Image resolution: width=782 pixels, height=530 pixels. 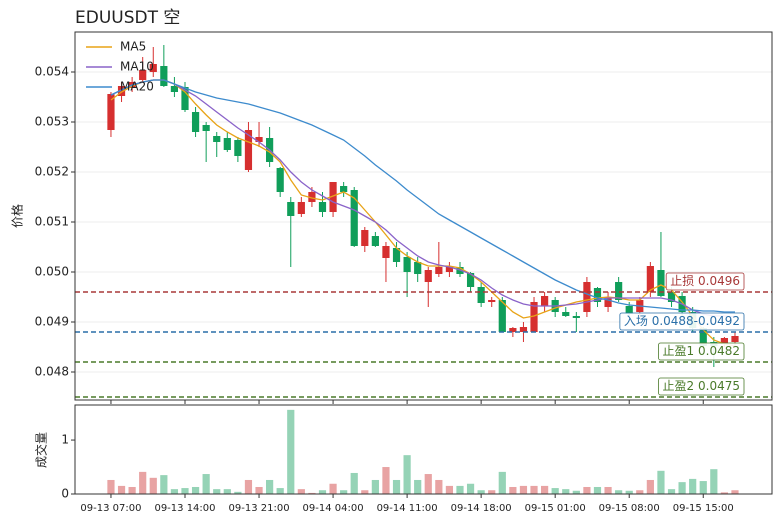 What do you see at coordinates (52, 72) in the screenshot?
I see `y-tick-label: 0.054` at bounding box center [52, 72].